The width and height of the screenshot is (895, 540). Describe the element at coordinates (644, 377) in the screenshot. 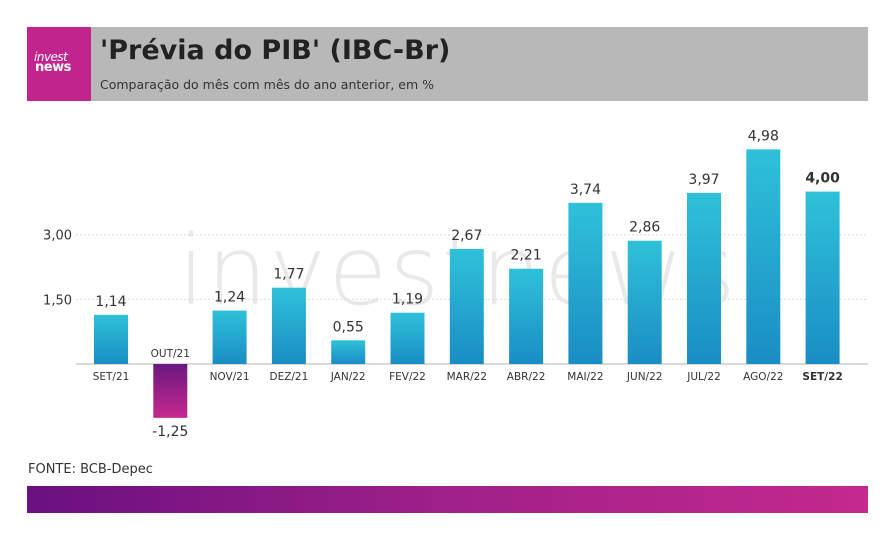

I see `x-tick-label: JUN/22` at that location.